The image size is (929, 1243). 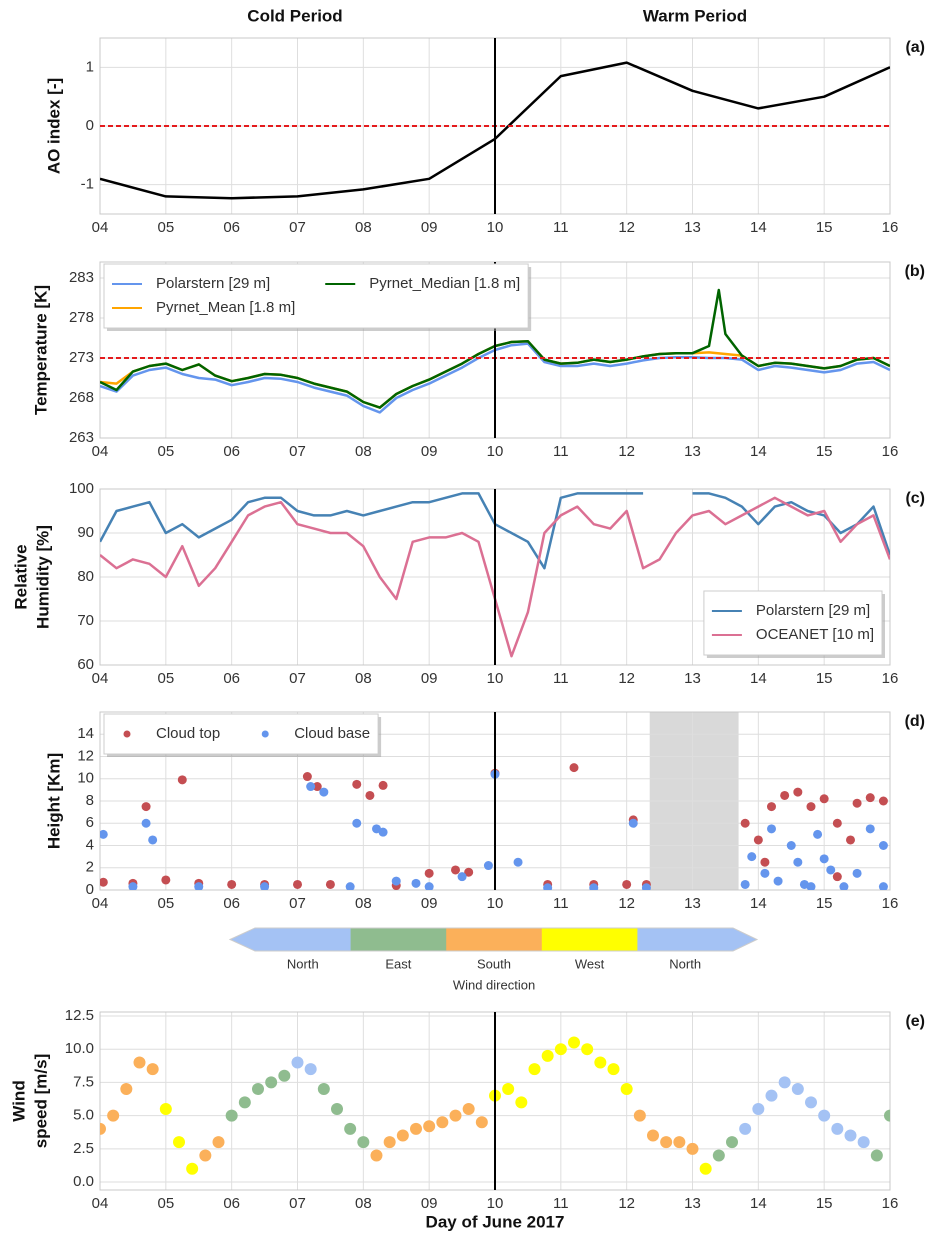 What do you see at coordinates (494, 984) in the screenshot?
I see `colorbar-title: Wind direction` at bounding box center [494, 984].